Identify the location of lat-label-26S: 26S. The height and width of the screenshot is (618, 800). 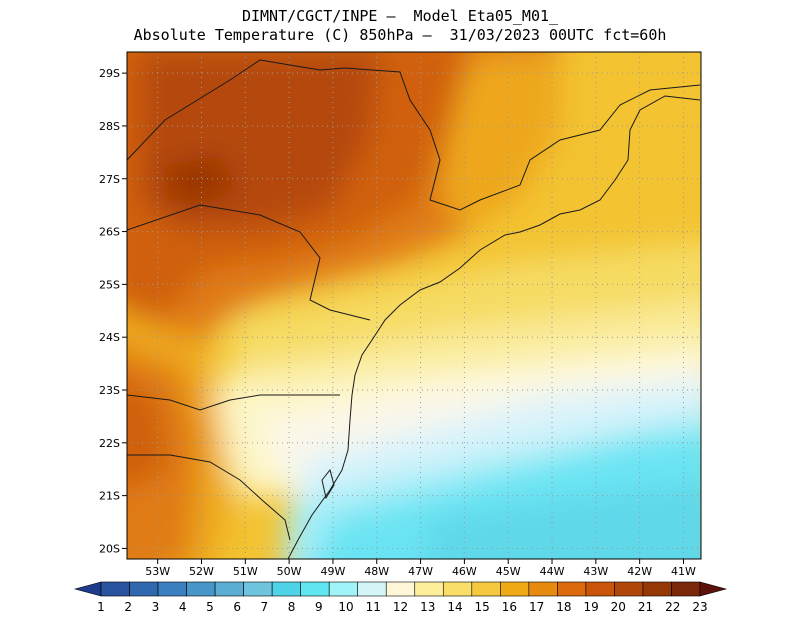
(109, 232).